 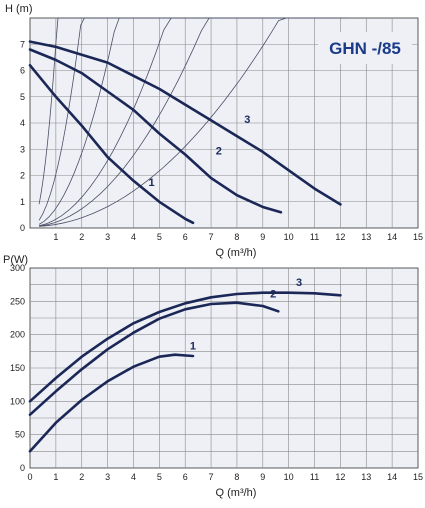 I want to click on y-tick-label: 200, so click(x=17, y=335).